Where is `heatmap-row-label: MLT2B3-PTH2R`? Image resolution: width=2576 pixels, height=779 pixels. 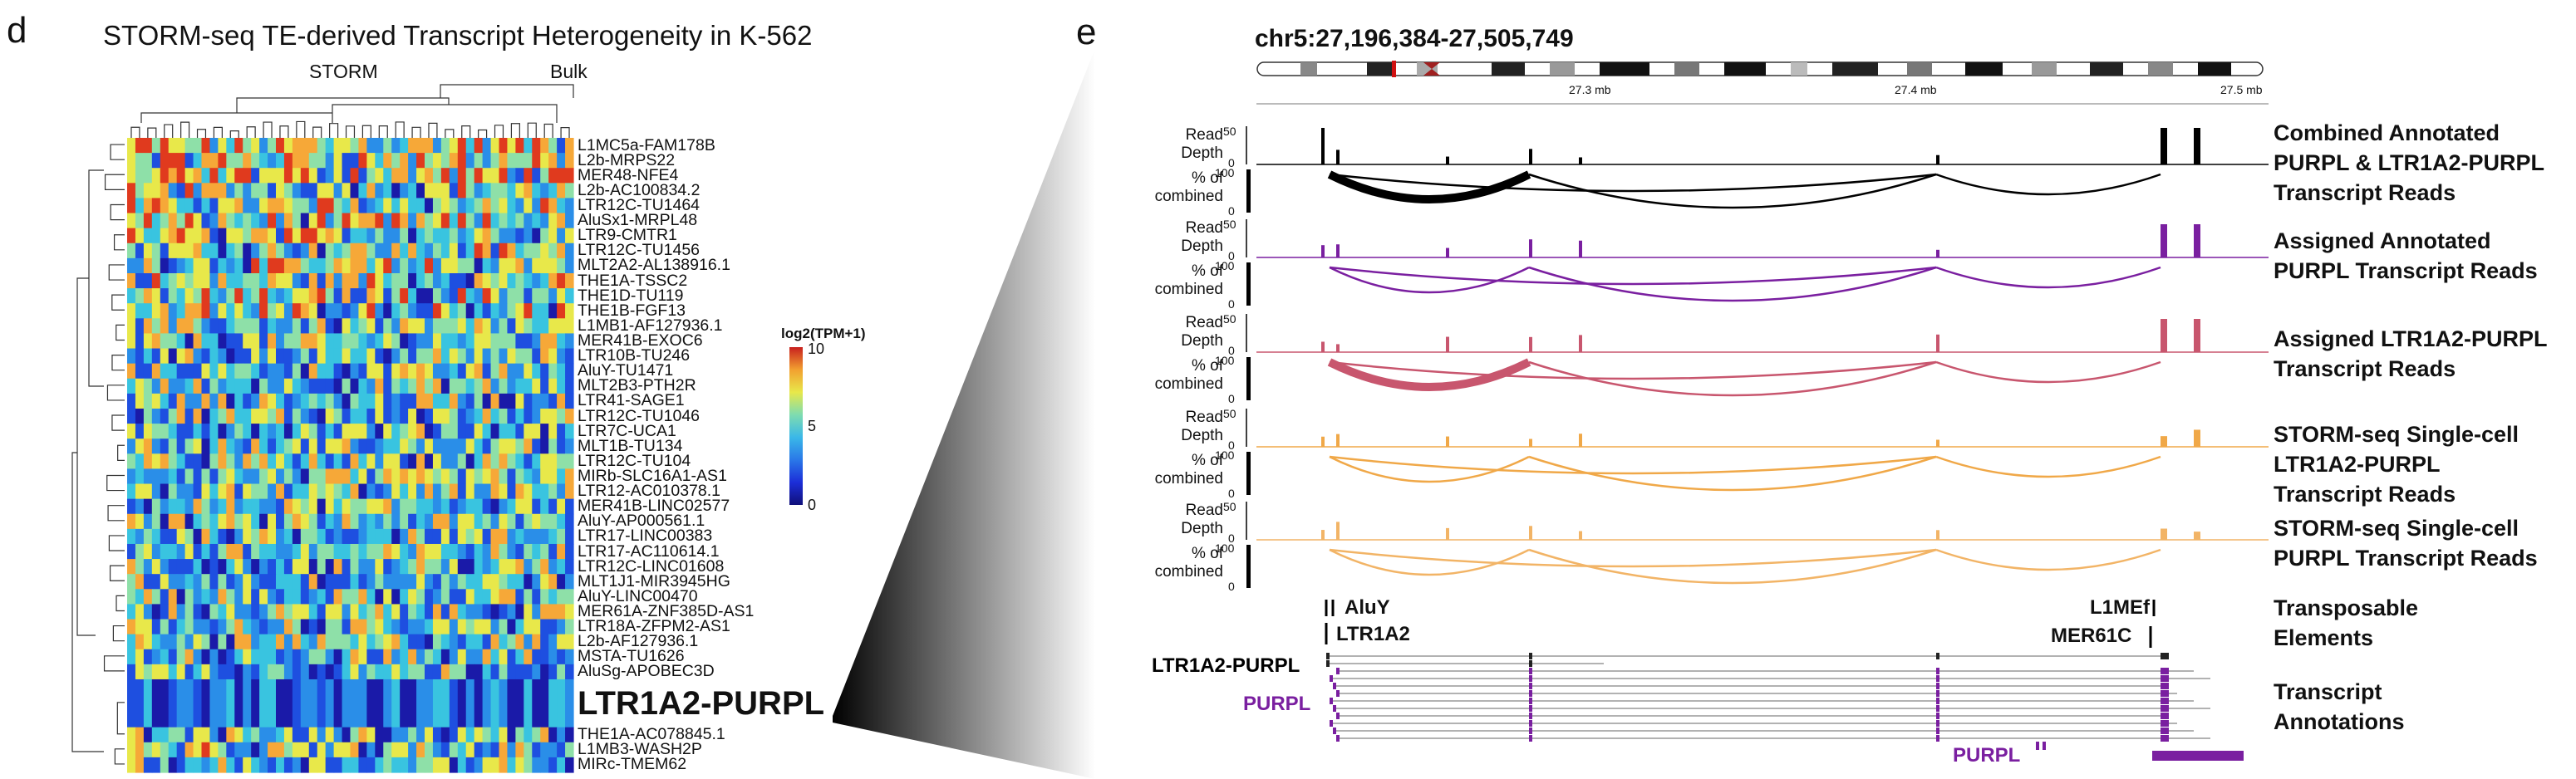 heatmap-row-label: MLT2B3-PTH2R is located at coordinates (637, 385).